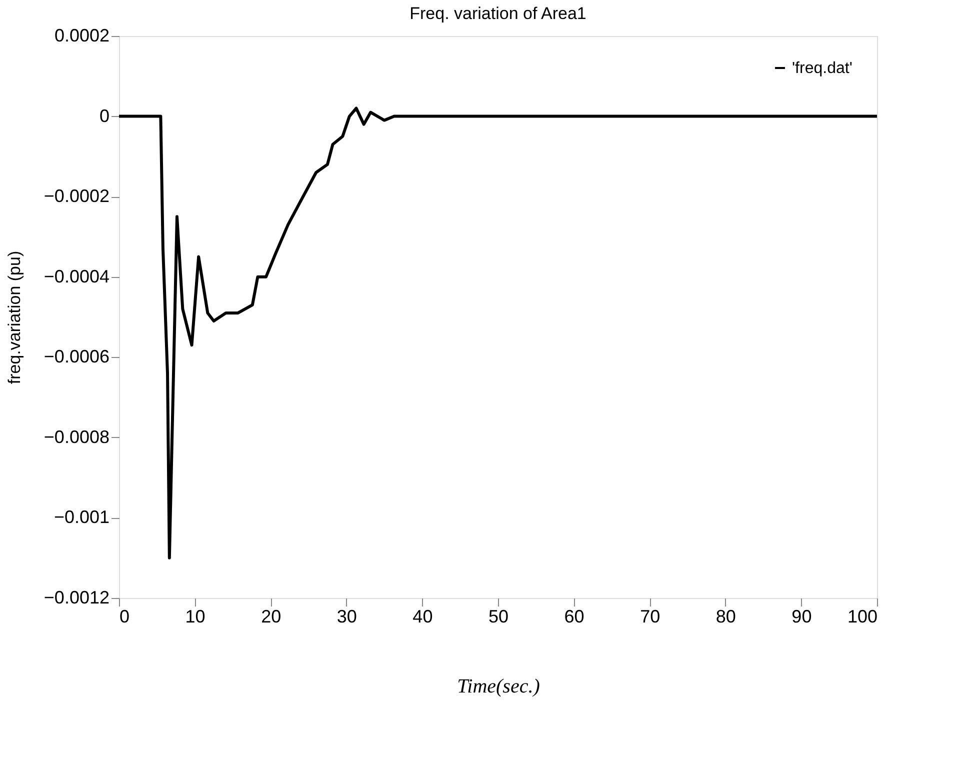  I want to click on y-tick-label: −0.0012, so click(77, 598).